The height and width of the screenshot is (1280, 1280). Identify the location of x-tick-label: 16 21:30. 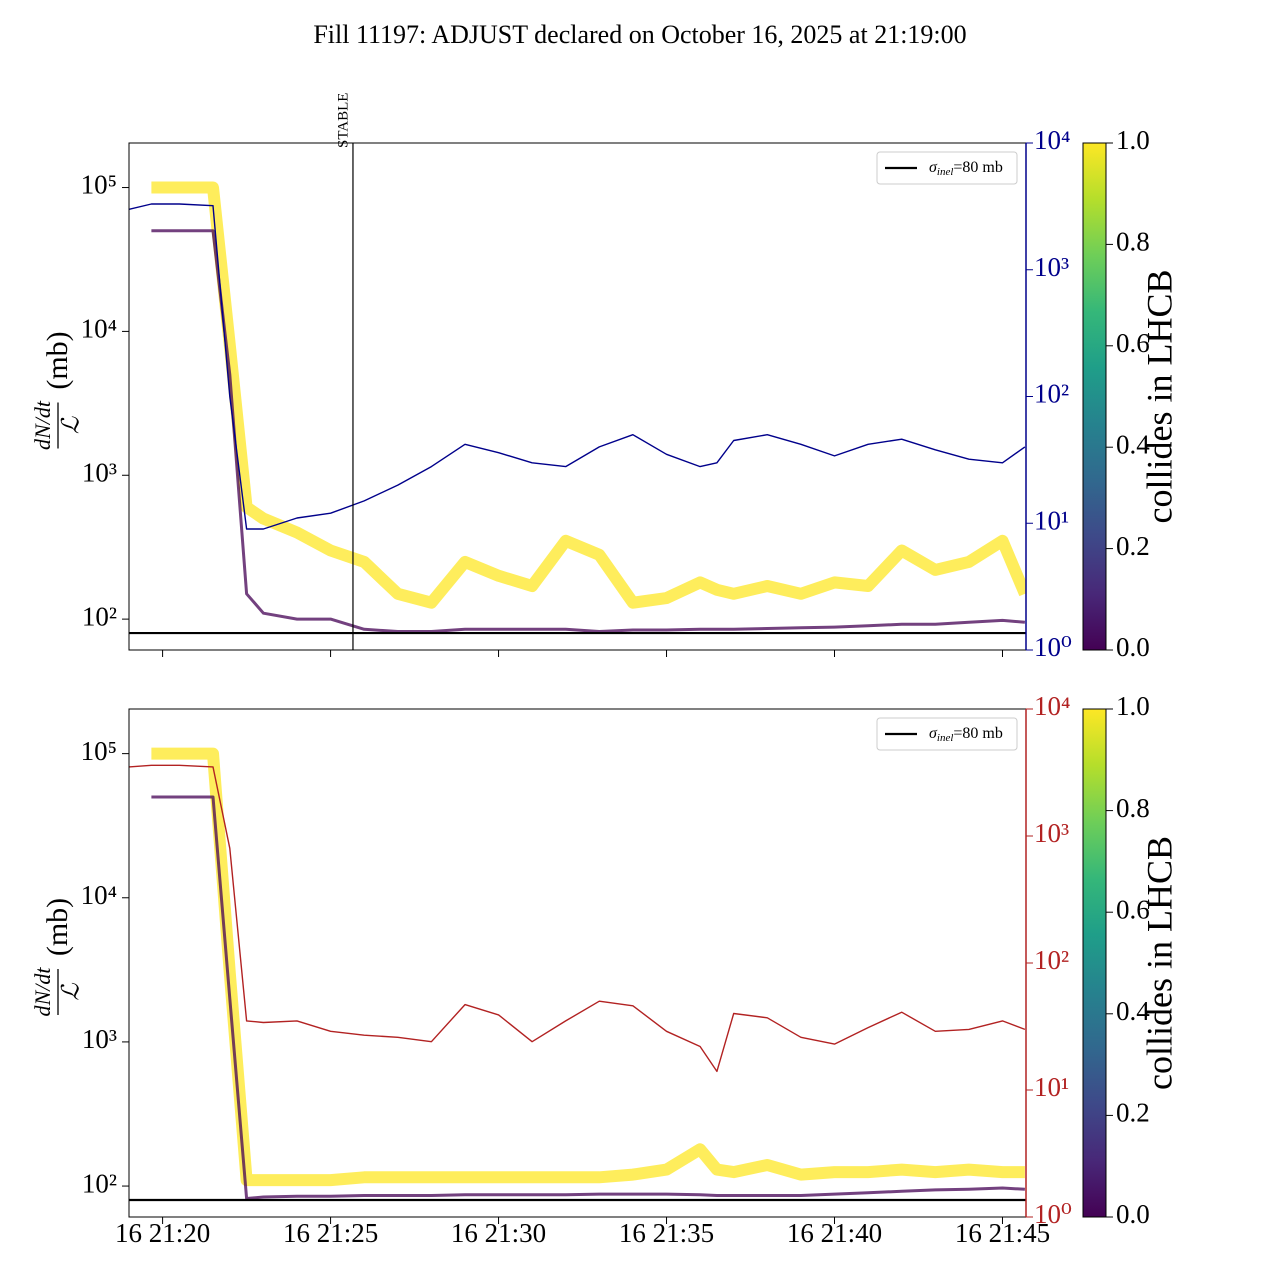
(498, 1233).